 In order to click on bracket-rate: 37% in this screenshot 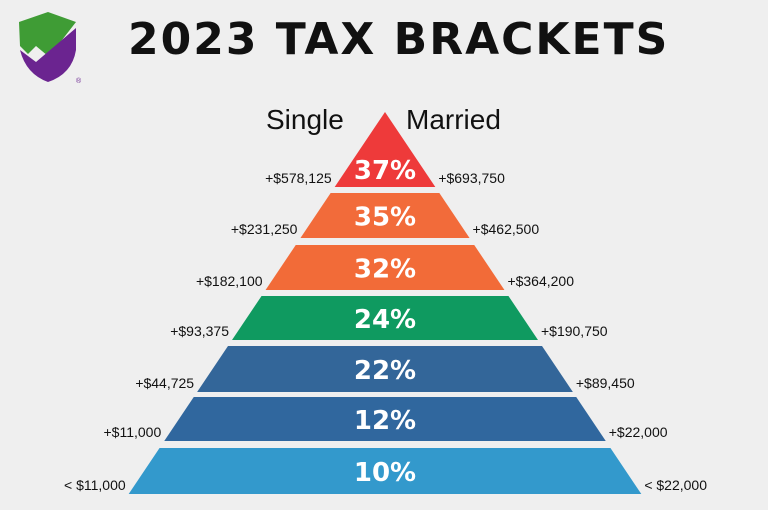, I will do `click(385, 171)`.